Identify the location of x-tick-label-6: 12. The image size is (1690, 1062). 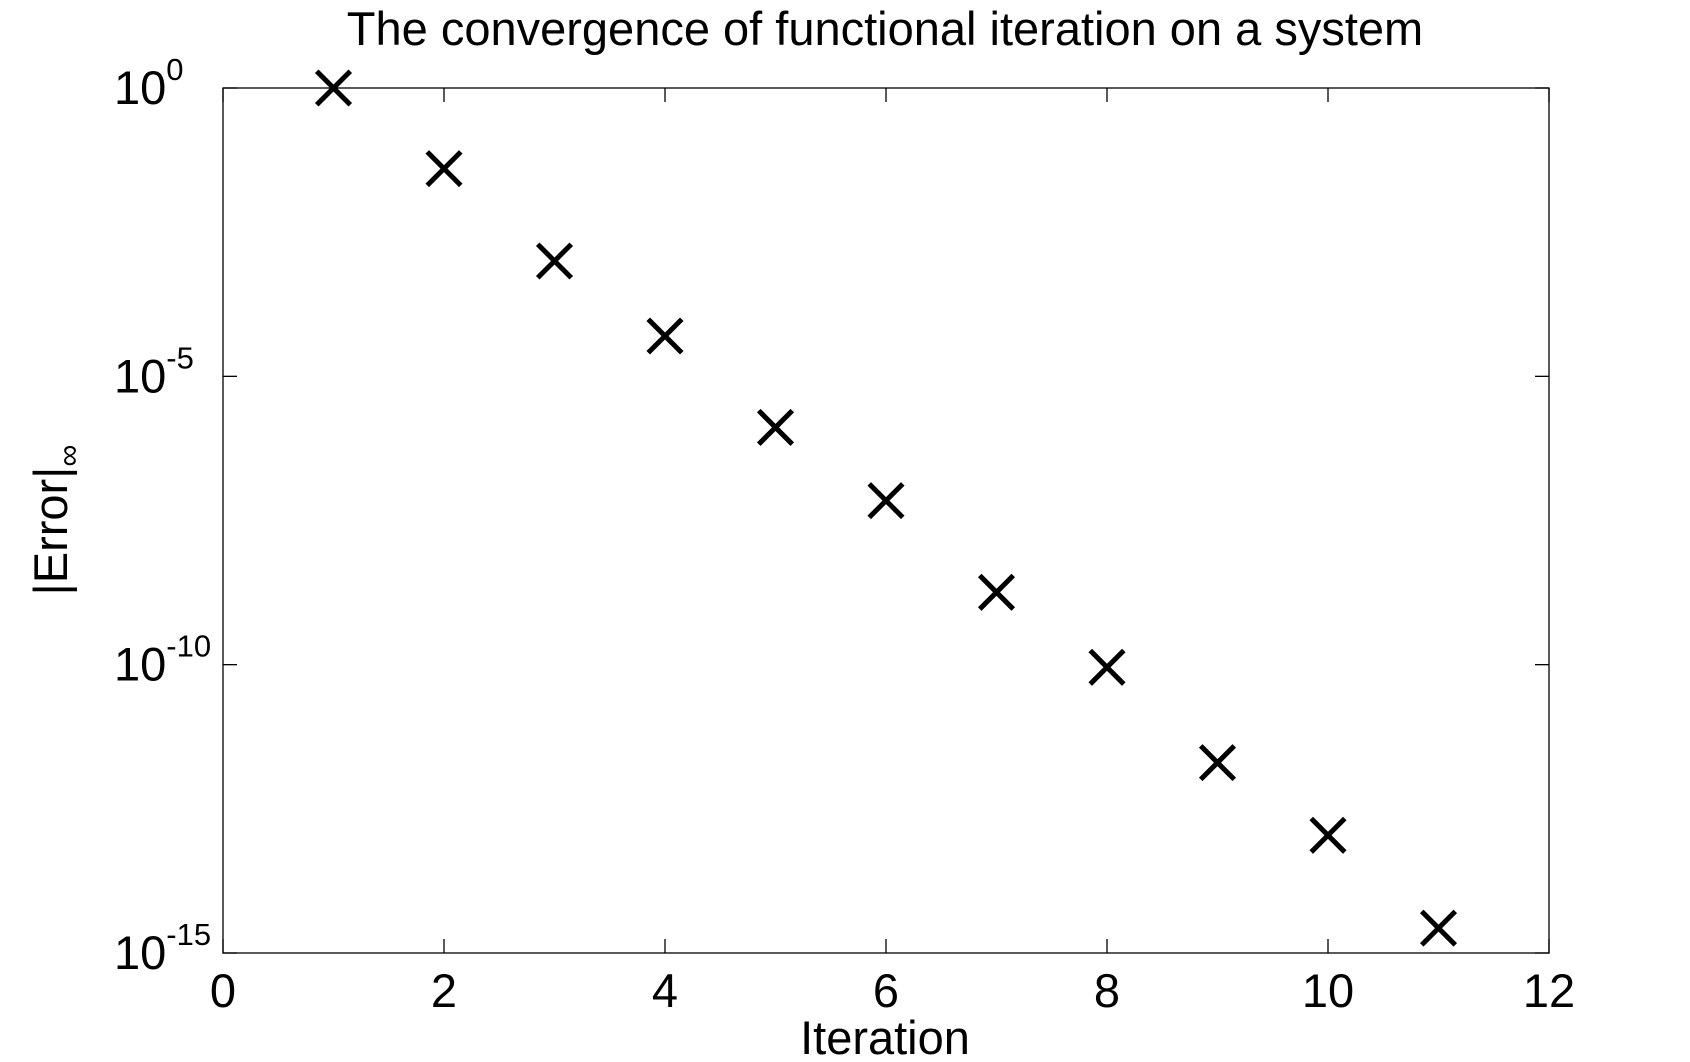
(1549, 990).